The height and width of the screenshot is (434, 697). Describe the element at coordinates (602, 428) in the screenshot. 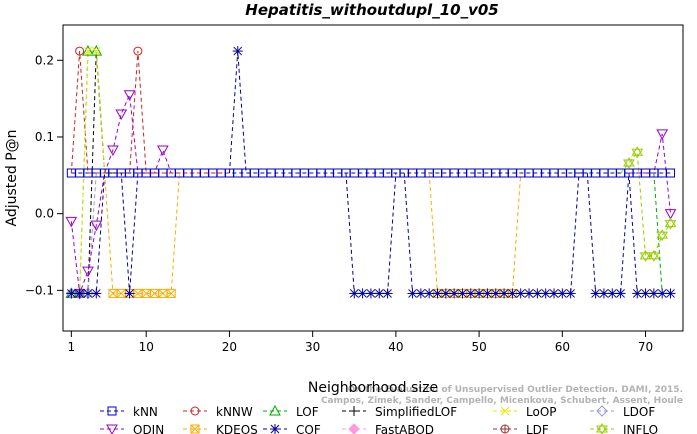

I see `legend-marker-inflo` at that location.